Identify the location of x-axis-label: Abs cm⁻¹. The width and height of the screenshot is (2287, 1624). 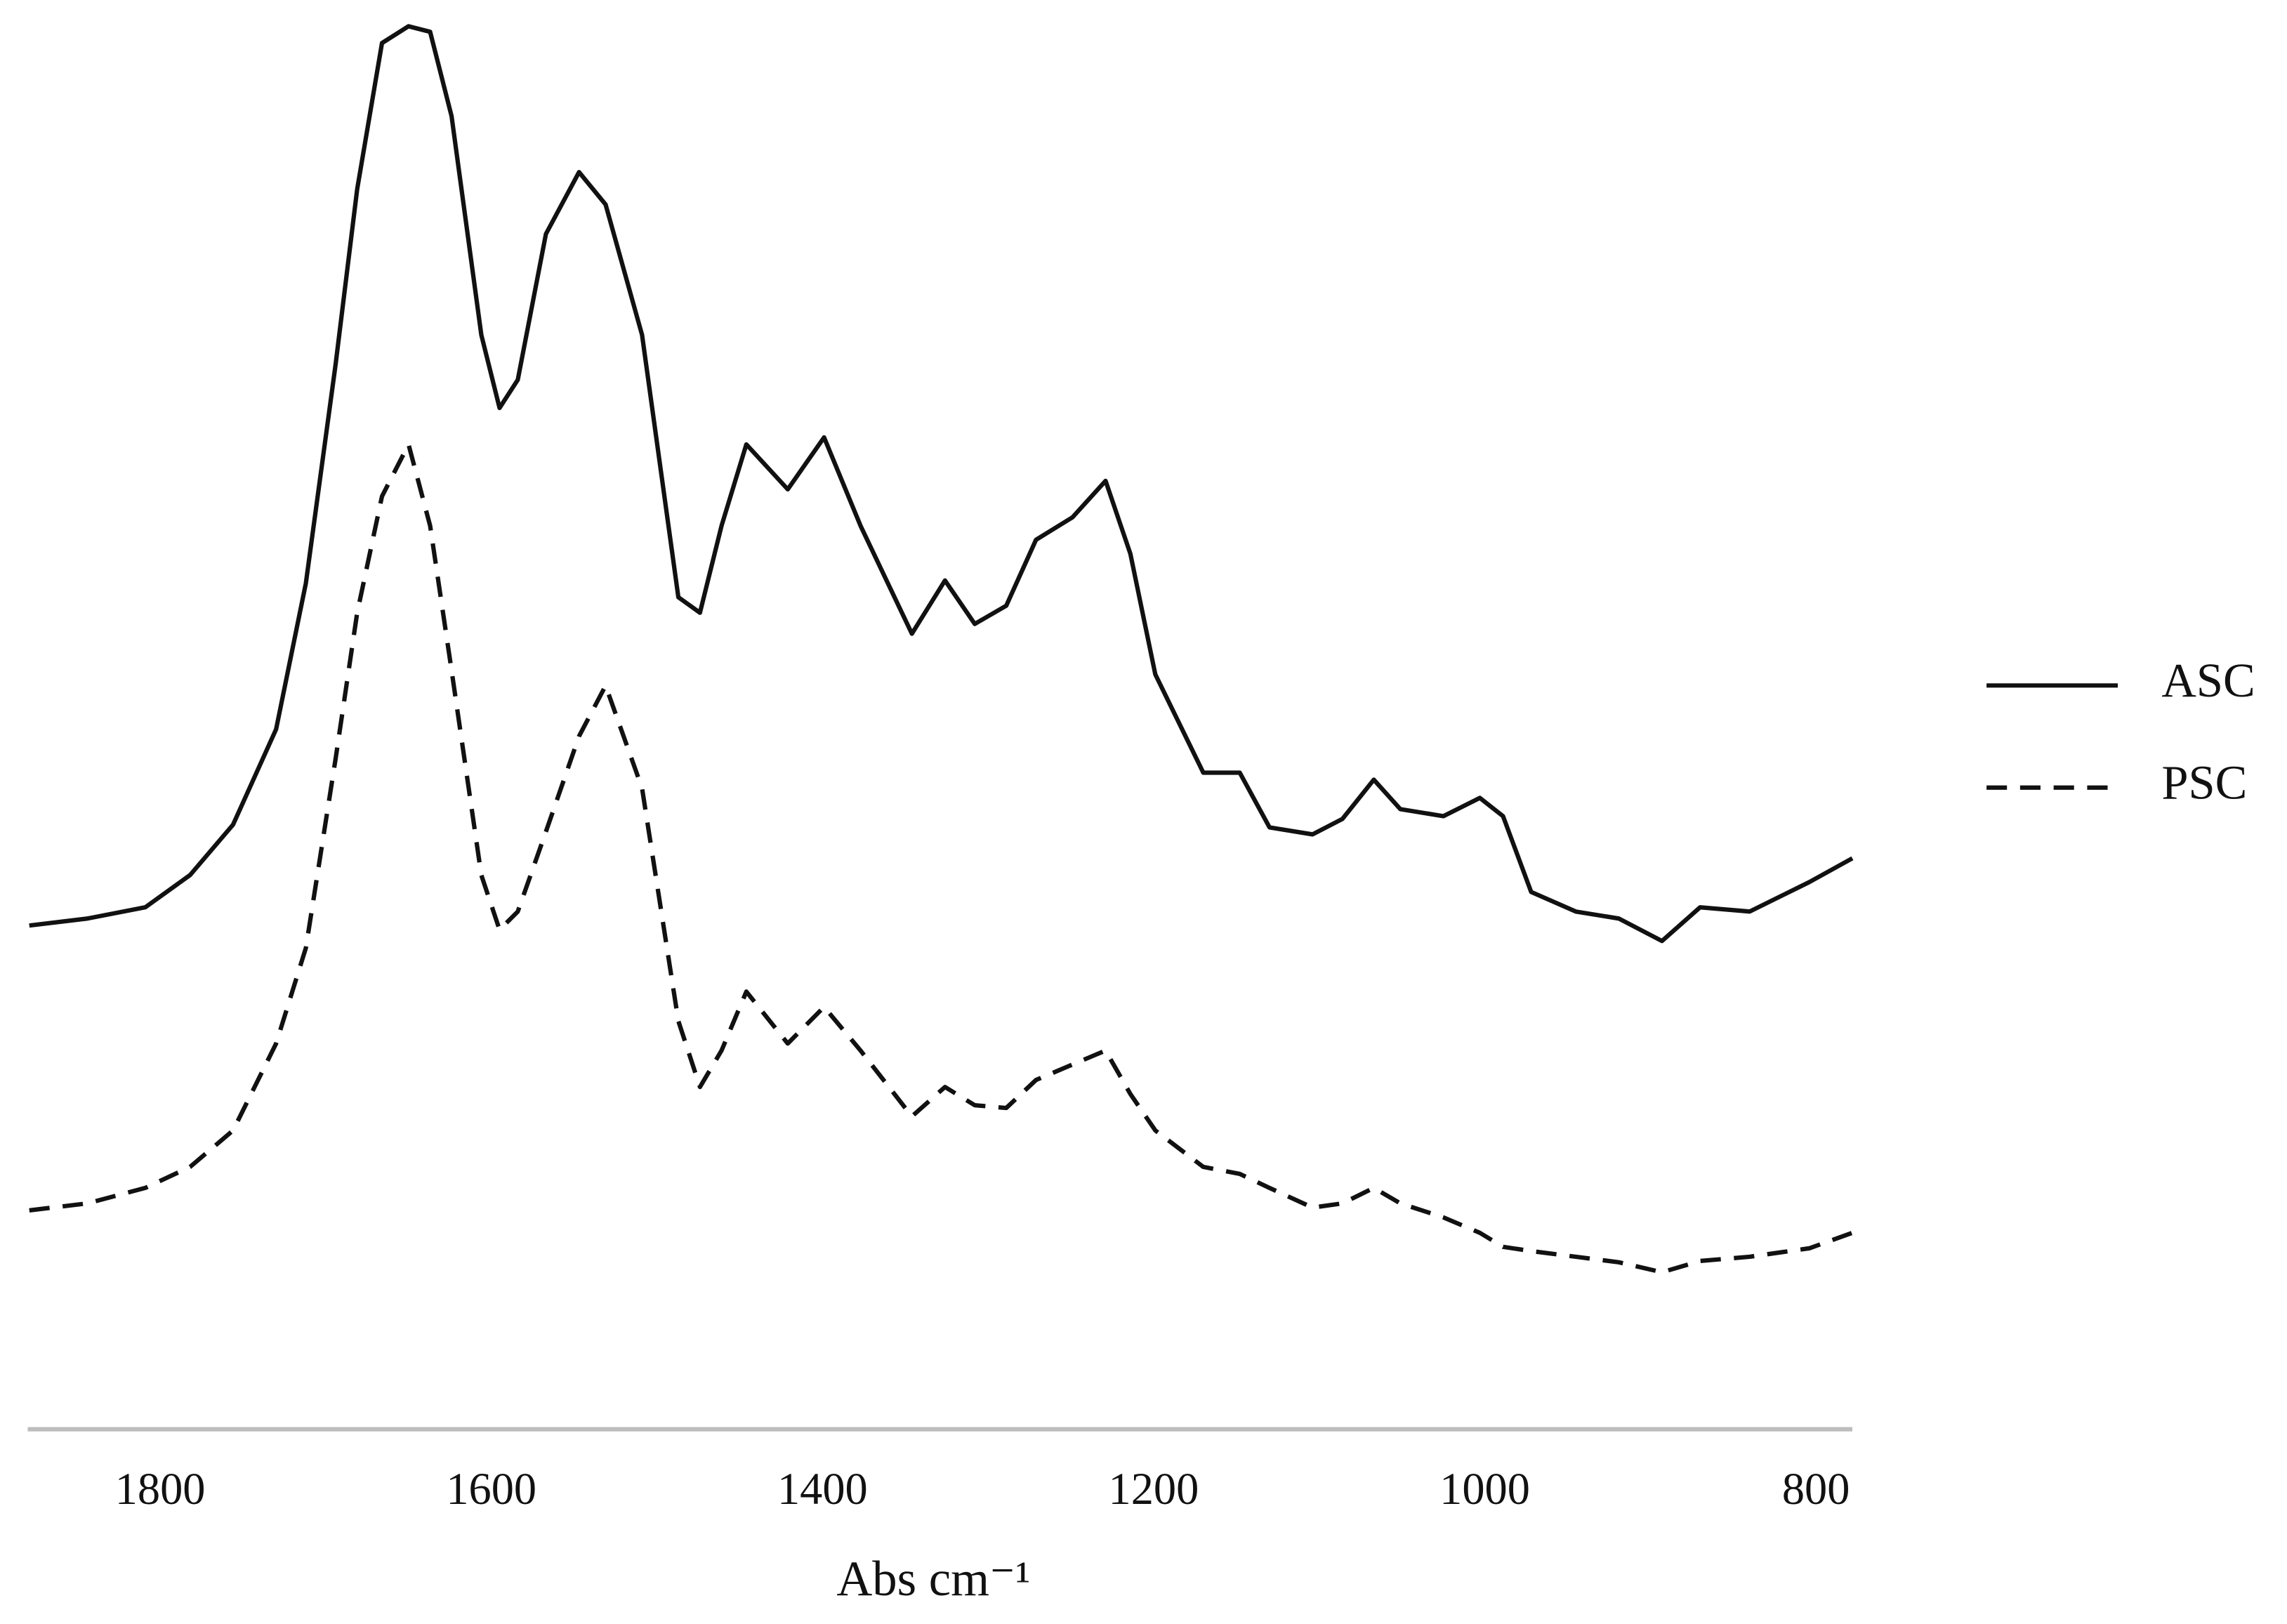
(933, 1579).